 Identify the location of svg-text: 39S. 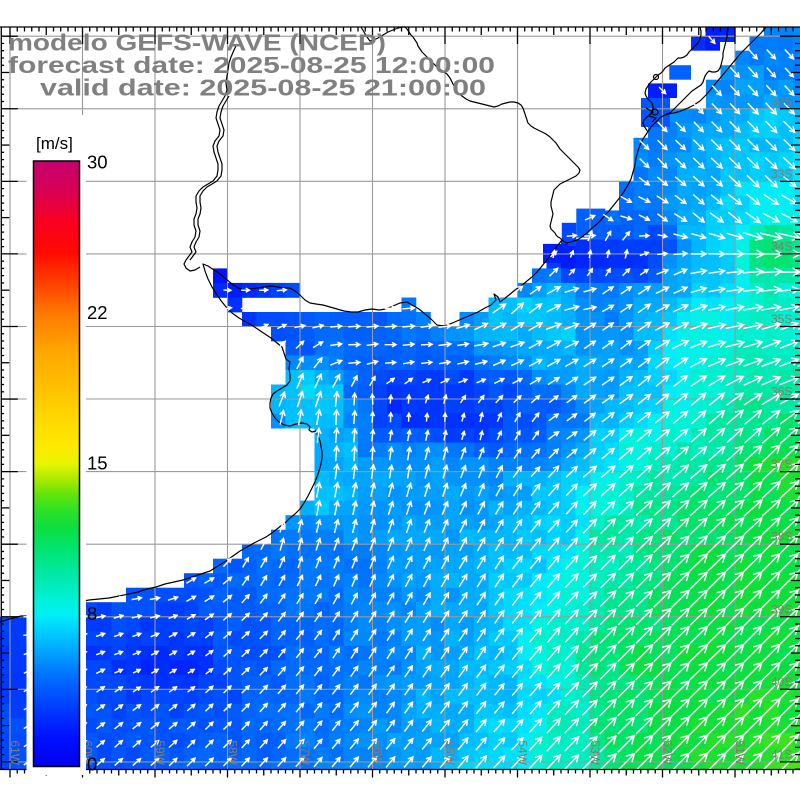
(781, 609).